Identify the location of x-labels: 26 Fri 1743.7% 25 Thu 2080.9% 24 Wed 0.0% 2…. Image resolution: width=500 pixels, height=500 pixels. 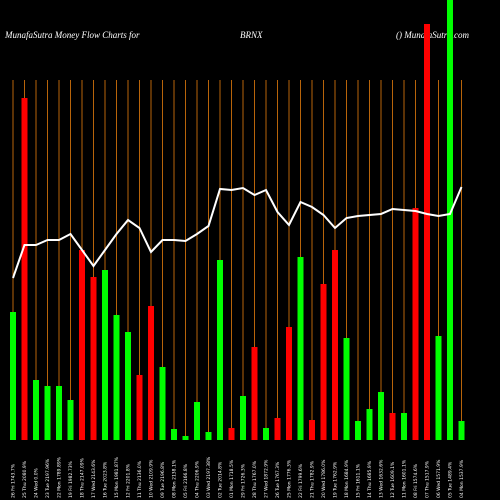
(238, 477).